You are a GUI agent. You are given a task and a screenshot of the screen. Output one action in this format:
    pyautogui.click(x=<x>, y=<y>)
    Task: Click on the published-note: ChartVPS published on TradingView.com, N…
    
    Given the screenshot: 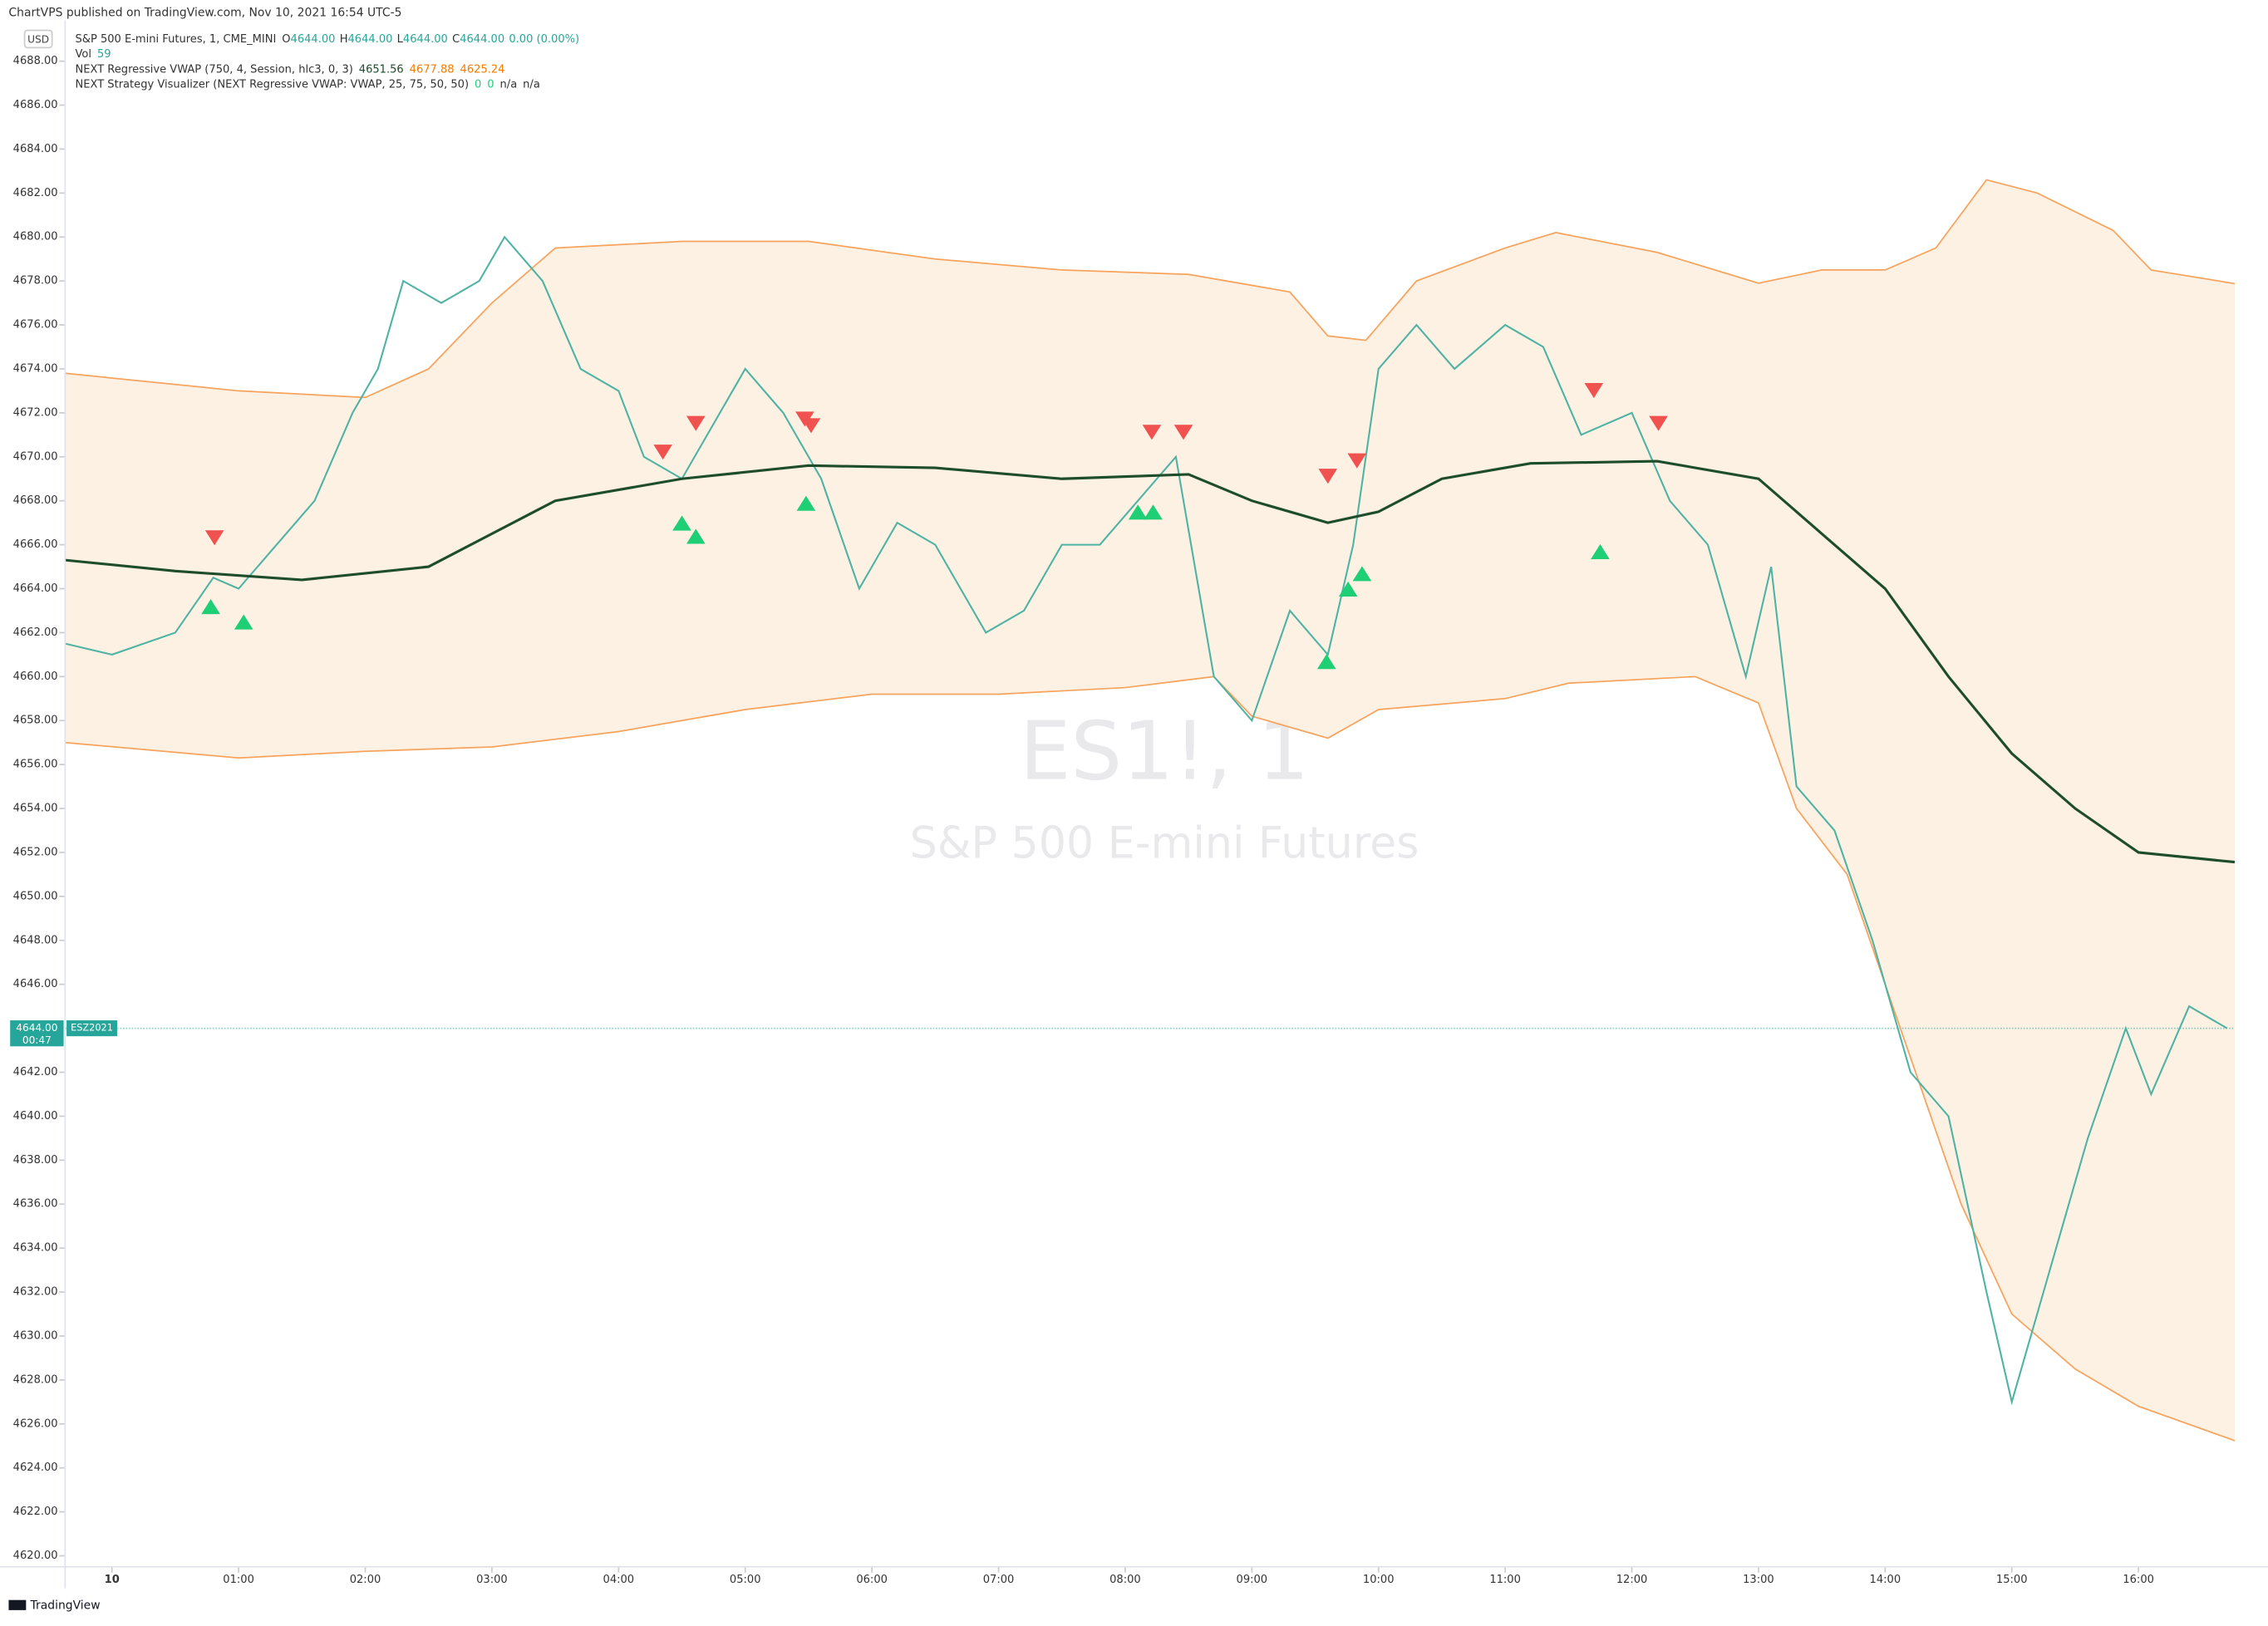 What is the action you would take?
    pyautogui.click(x=204, y=14)
    